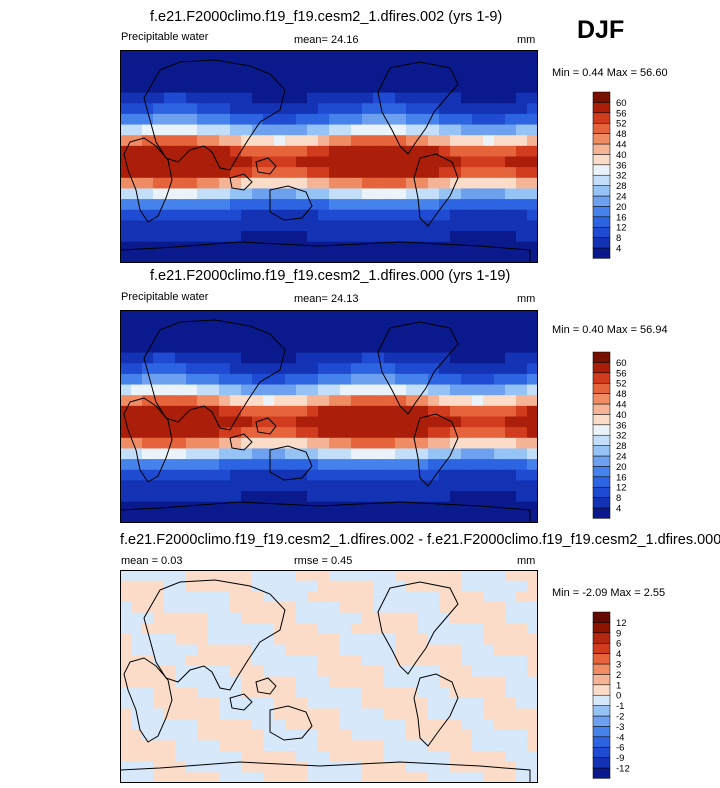  Describe the element at coordinates (621, 457) in the screenshot. I see `colorbar-tick-label: 24` at that location.